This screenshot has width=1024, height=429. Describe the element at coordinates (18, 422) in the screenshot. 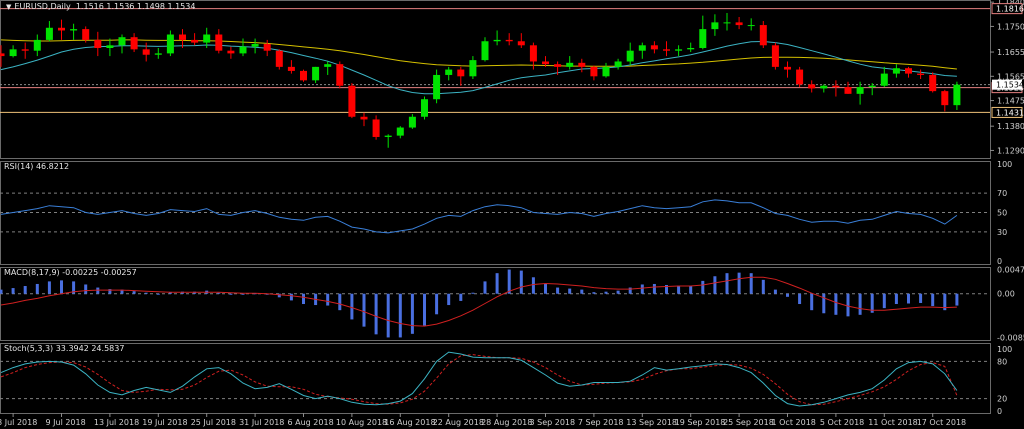

I see `date-tick-label: 3 Jul 2018` at that location.